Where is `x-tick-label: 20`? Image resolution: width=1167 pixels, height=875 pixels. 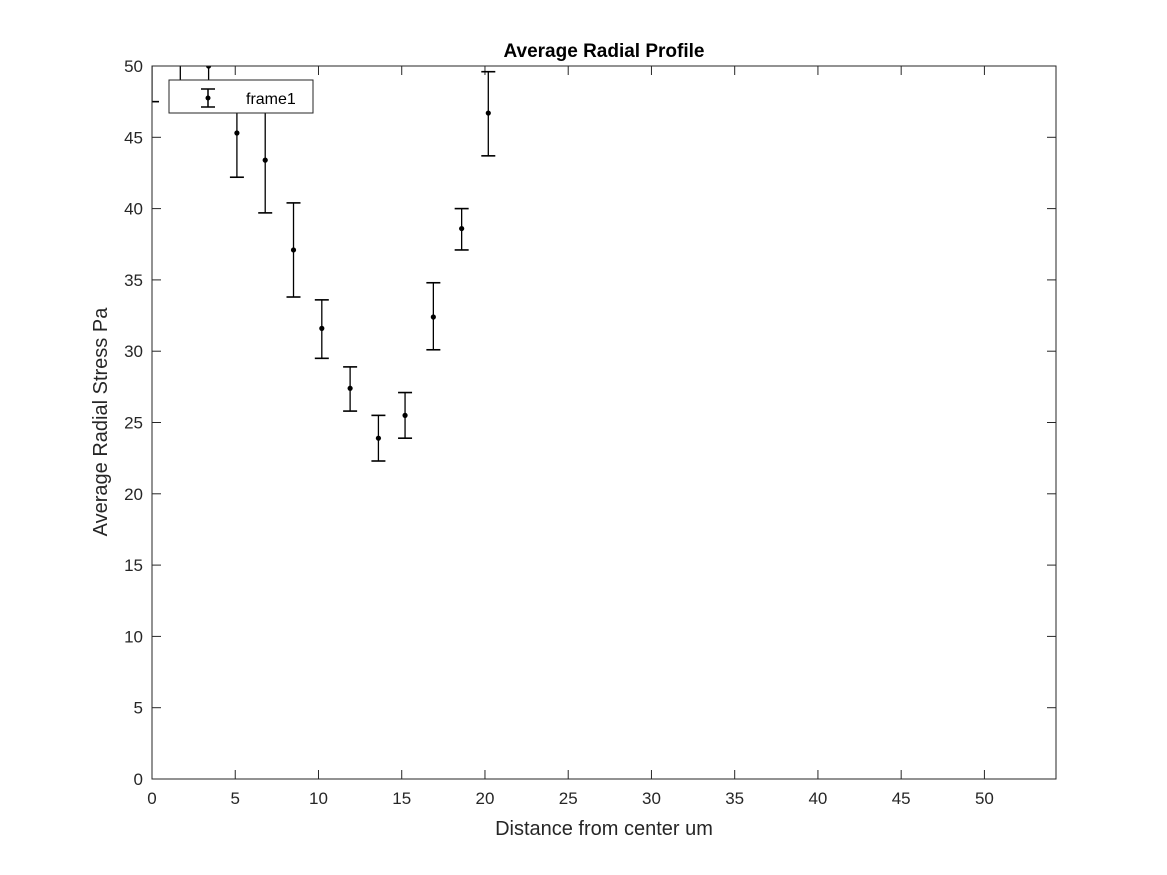
x-tick-label: 20 is located at coordinates (485, 798).